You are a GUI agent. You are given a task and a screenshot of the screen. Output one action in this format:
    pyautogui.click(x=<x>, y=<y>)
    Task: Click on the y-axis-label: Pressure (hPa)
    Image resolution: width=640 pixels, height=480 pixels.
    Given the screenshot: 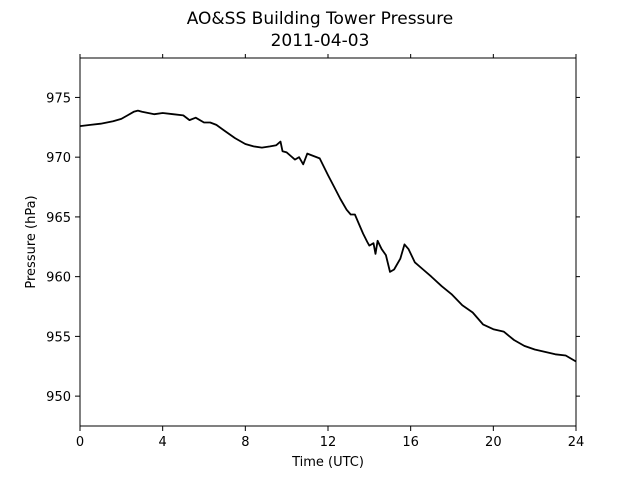 What is the action you would take?
    pyautogui.click(x=31, y=241)
    